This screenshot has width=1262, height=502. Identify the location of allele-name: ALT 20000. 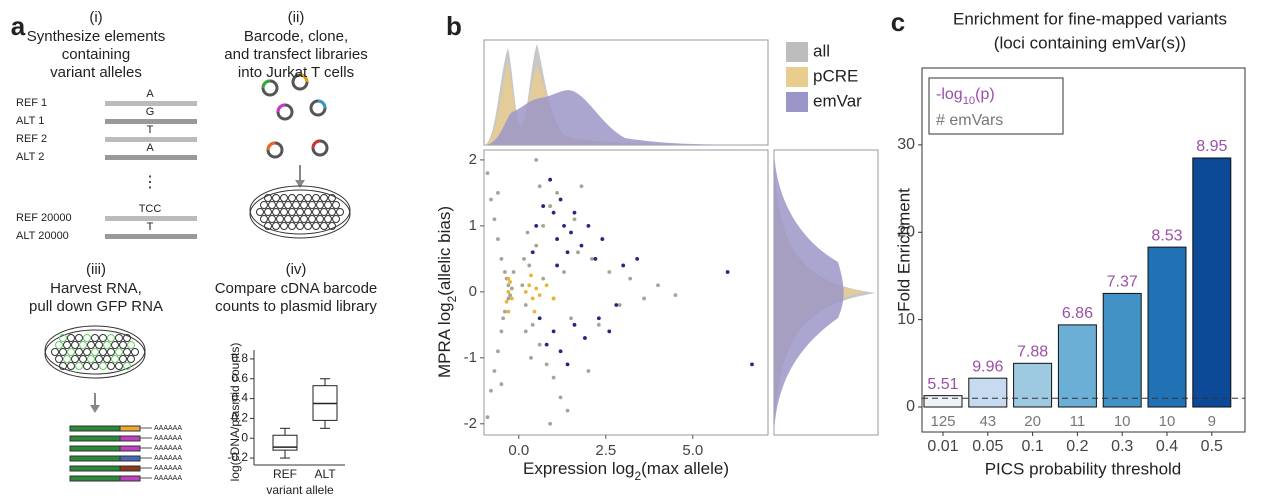
(42, 236).